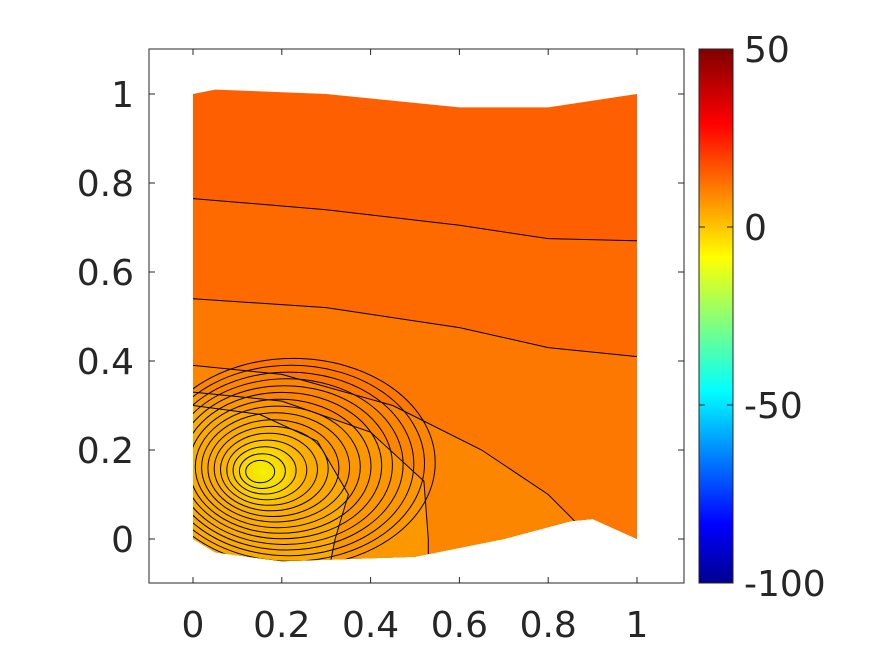 The height and width of the screenshot is (656, 891). Describe the element at coordinates (773, 406) in the screenshot. I see `colorbar-tick-label: -50` at that location.